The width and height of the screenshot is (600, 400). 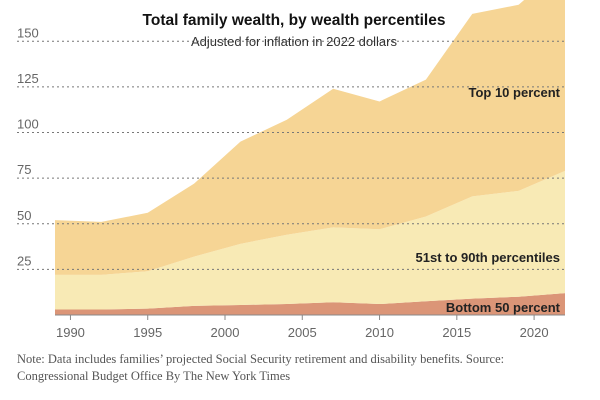 What do you see at coordinates (24, 215) in the screenshot?
I see `y-tick-label: 50` at bounding box center [24, 215].